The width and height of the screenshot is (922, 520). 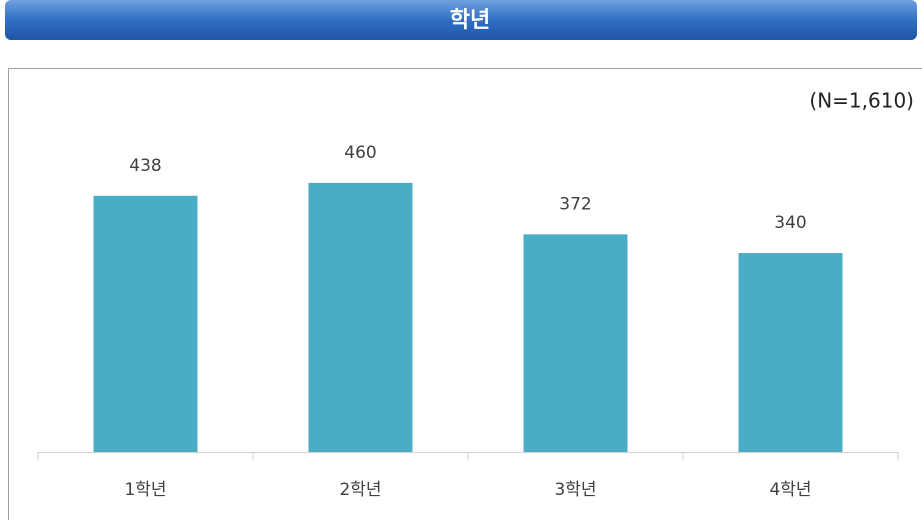 I want to click on data-label: 460, so click(x=360, y=153).